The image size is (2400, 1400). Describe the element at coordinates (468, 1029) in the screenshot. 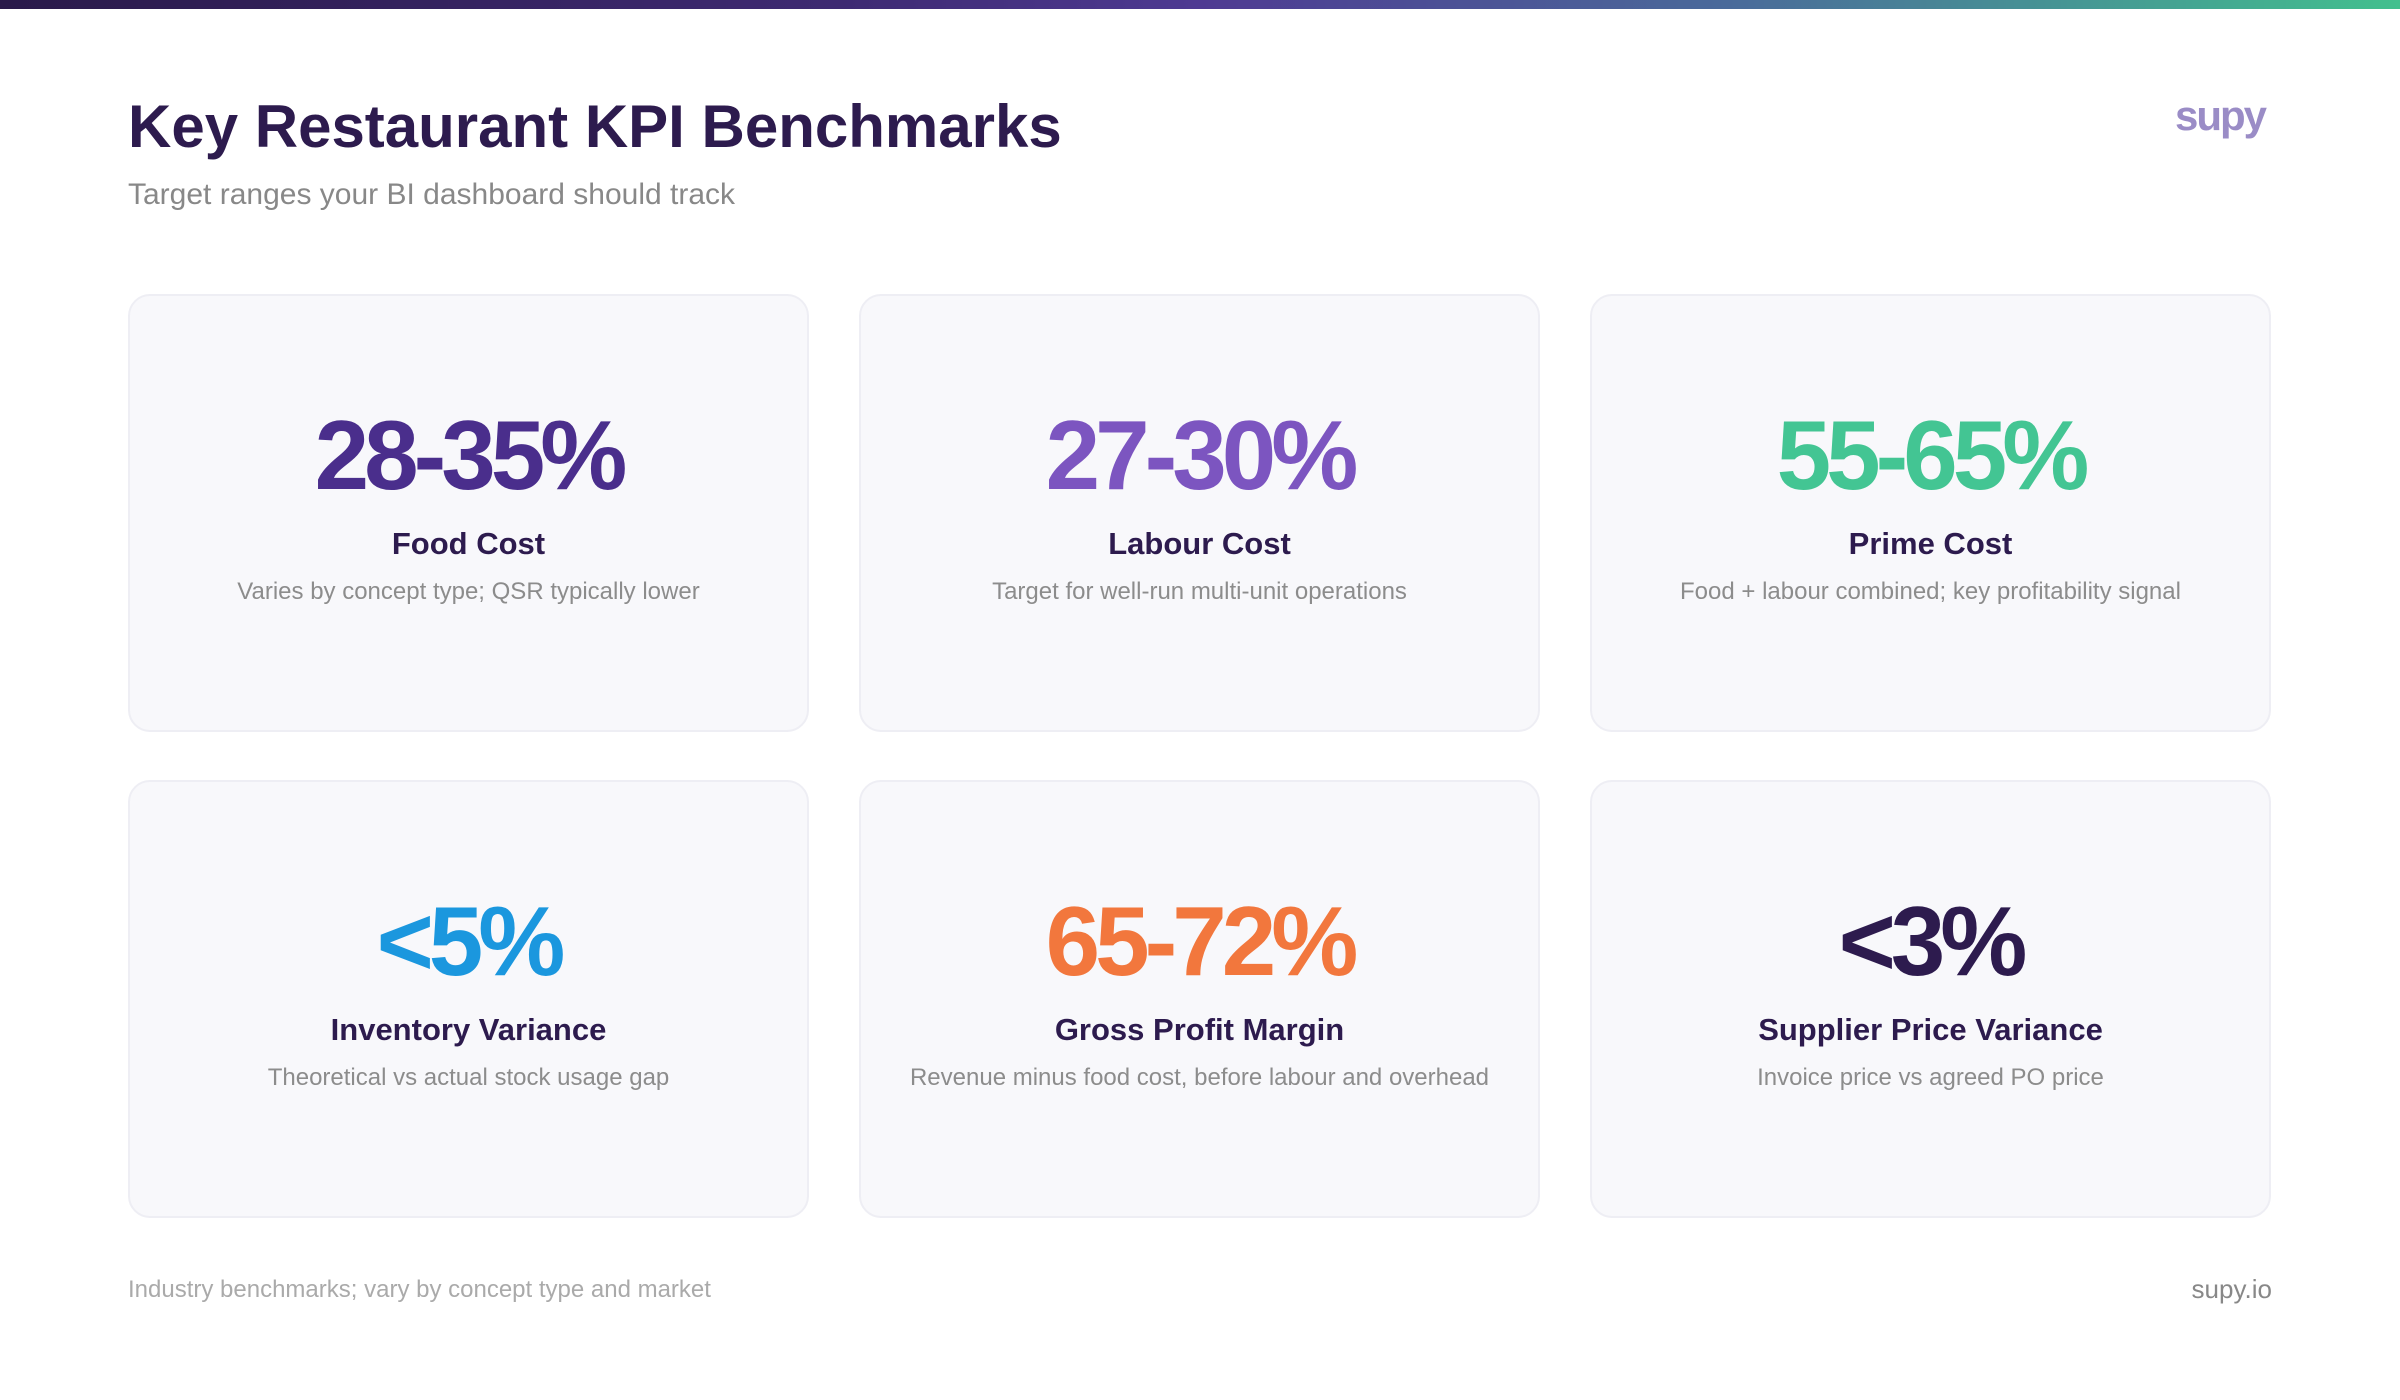

I see `kpi-label: Inventory Variance` at that location.